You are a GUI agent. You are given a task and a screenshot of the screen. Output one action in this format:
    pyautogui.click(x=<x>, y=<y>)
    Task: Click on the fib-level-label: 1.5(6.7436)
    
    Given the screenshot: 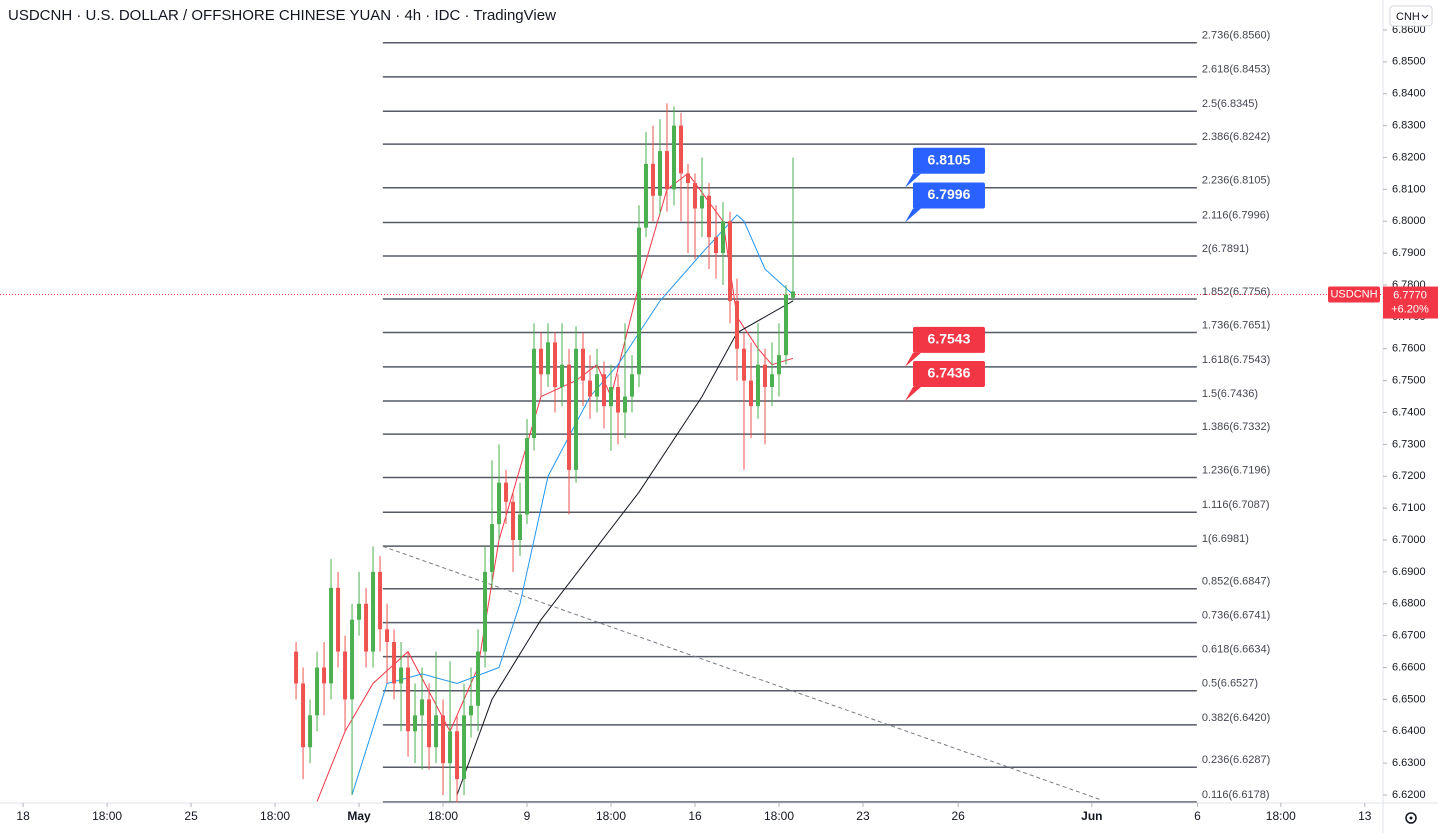 What is the action you would take?
    pyautogui.click(x=1230, y=394)
    